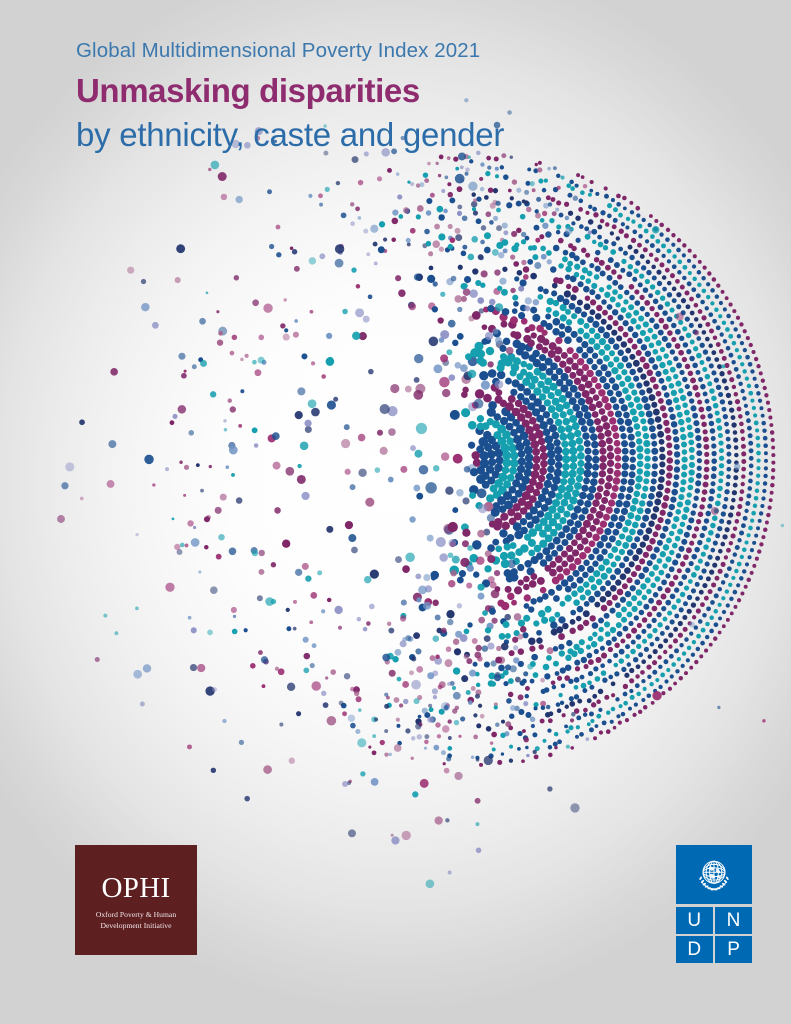 The height and width of the screenshot is (1024, 791). Describe the element at coordinates (694, 949) in the screenshot. I see `undp-letter-d: D` at that location.